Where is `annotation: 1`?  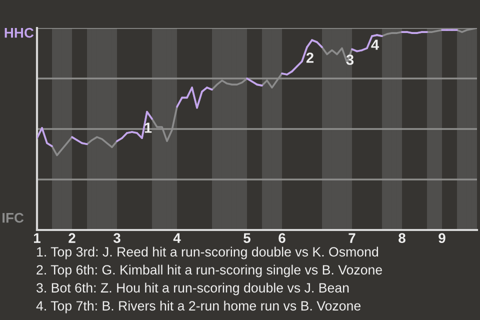
annotation: 1 is located at coordinates (148, 127).